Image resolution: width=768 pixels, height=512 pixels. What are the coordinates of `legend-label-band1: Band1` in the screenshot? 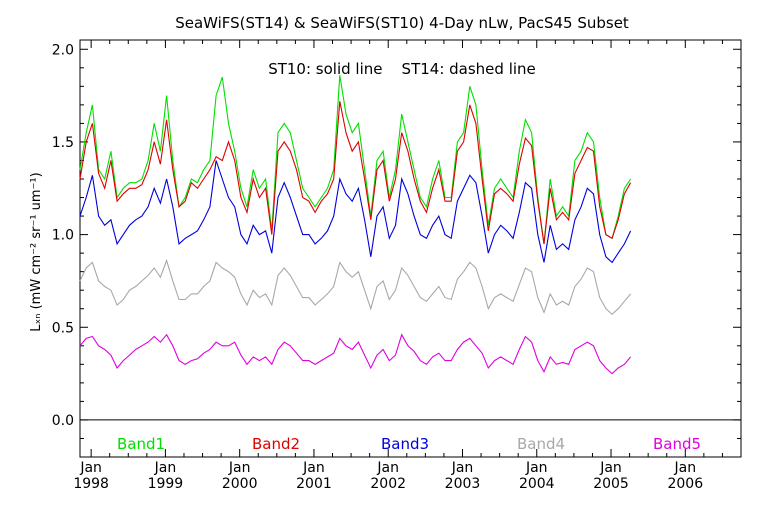 It's located at (141, 444).